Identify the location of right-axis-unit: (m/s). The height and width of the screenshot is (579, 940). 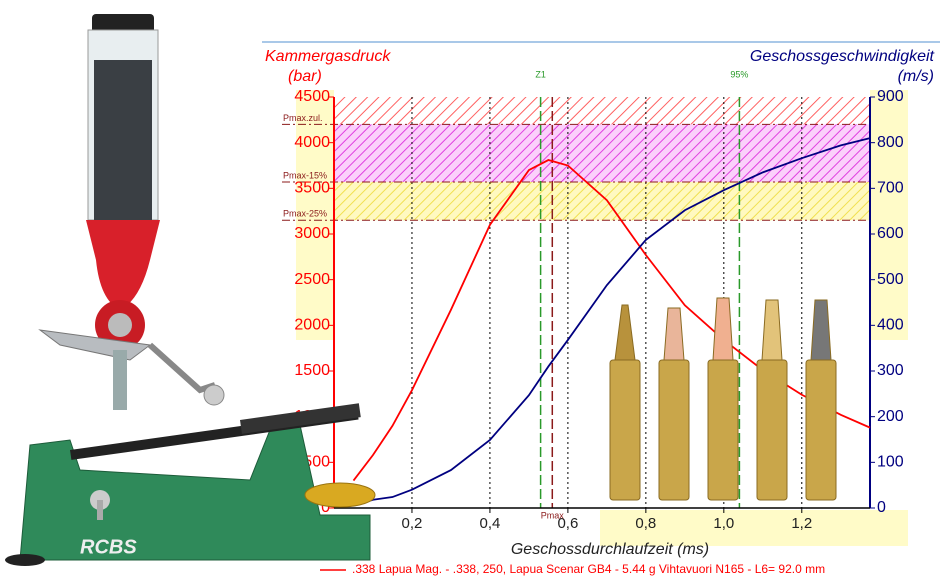
(916, 76).